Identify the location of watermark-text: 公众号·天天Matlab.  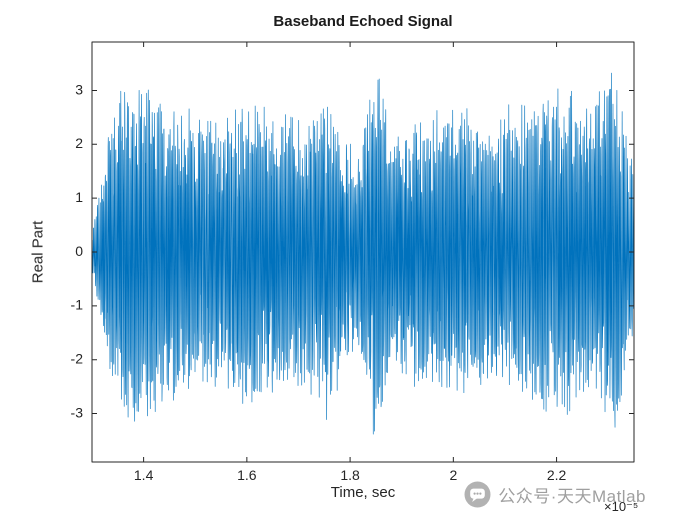
(572, 496).